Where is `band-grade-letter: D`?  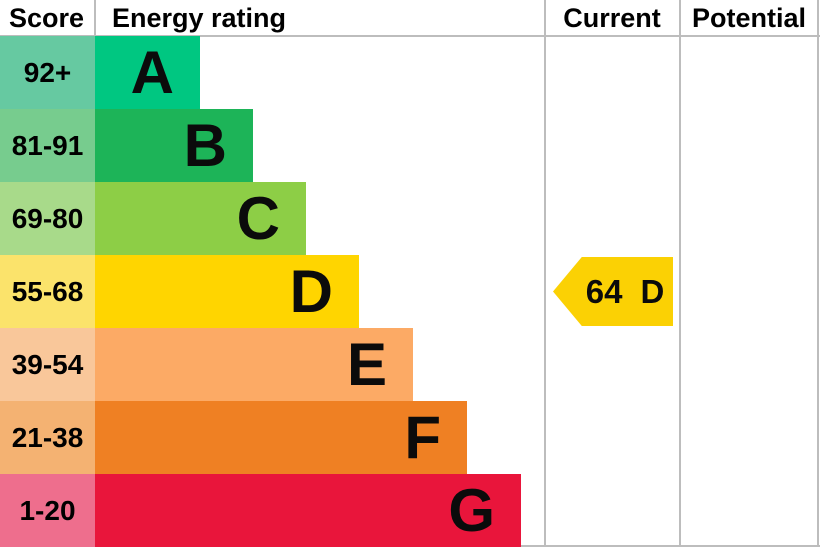 band-grade-letter: D is located at coordinates (311, 291).